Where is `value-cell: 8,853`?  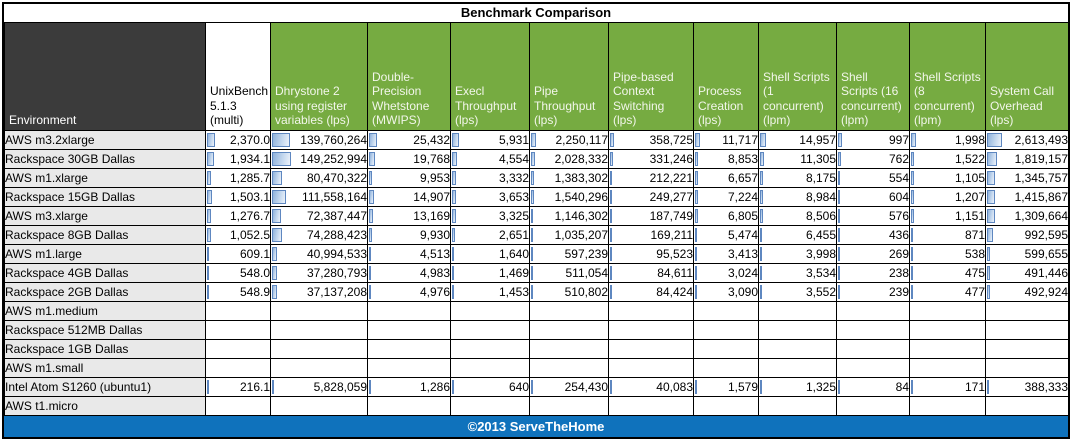 value-cell: 8,853 is located at coordinates (726, 159).